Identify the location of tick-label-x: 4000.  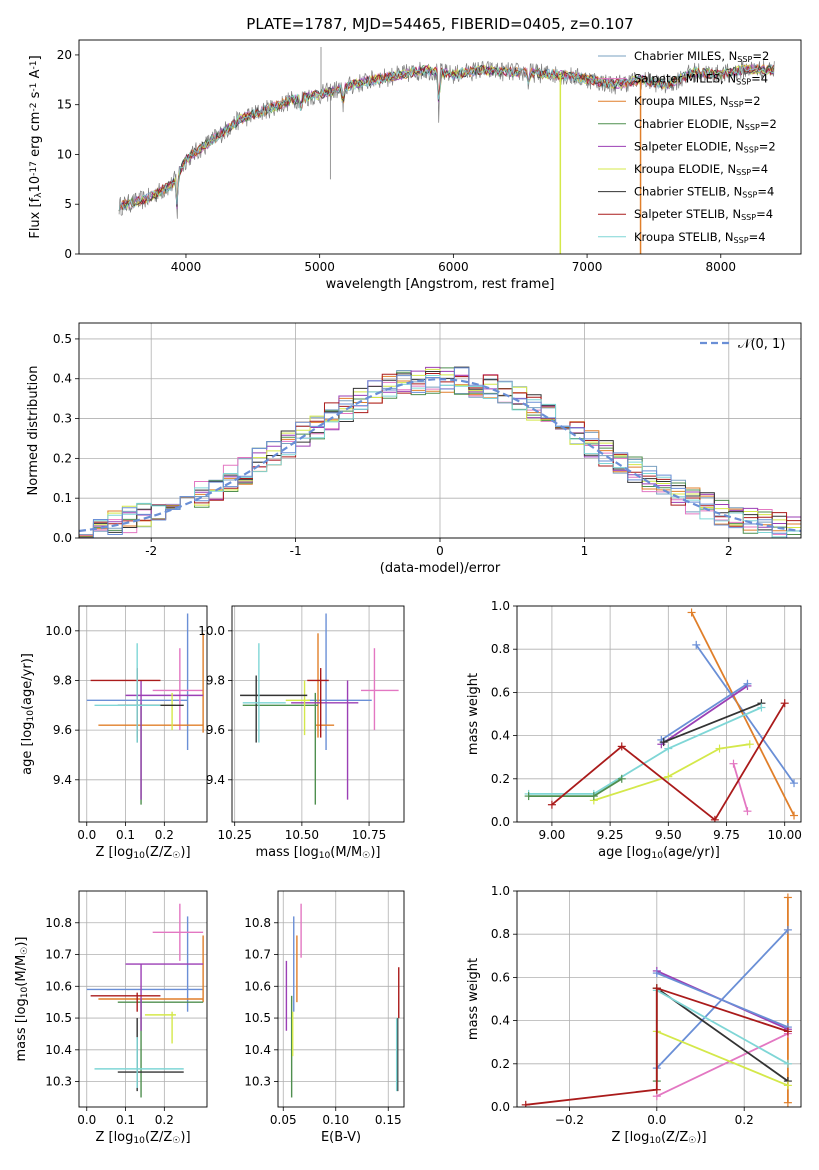
(186, 267).